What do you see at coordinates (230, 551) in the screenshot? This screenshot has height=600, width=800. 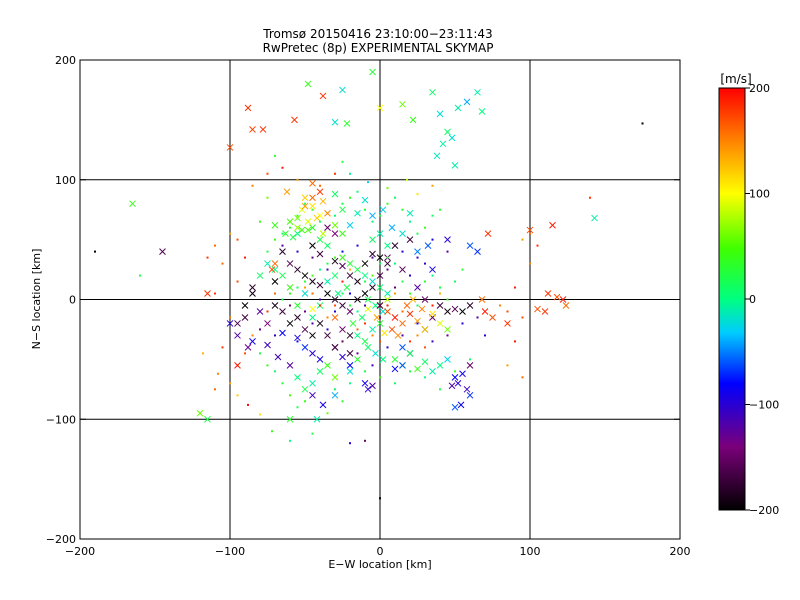 I see `x-tick-label: −100` at bounding box center [230, 551].